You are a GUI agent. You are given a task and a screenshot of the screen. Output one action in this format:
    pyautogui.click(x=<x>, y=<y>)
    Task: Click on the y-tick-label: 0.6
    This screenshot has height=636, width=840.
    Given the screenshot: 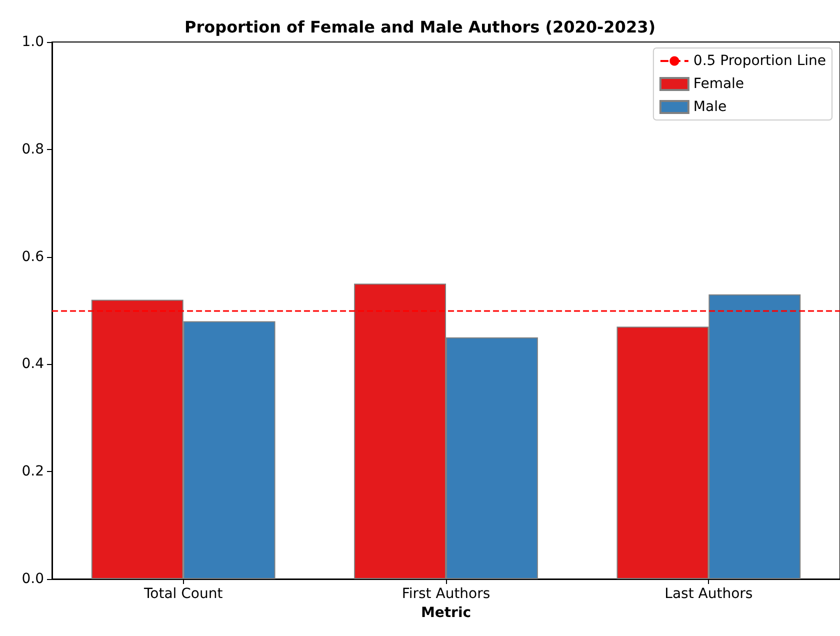 What is the action you would take?
    pyautogui.click(x=33, y=256)
    